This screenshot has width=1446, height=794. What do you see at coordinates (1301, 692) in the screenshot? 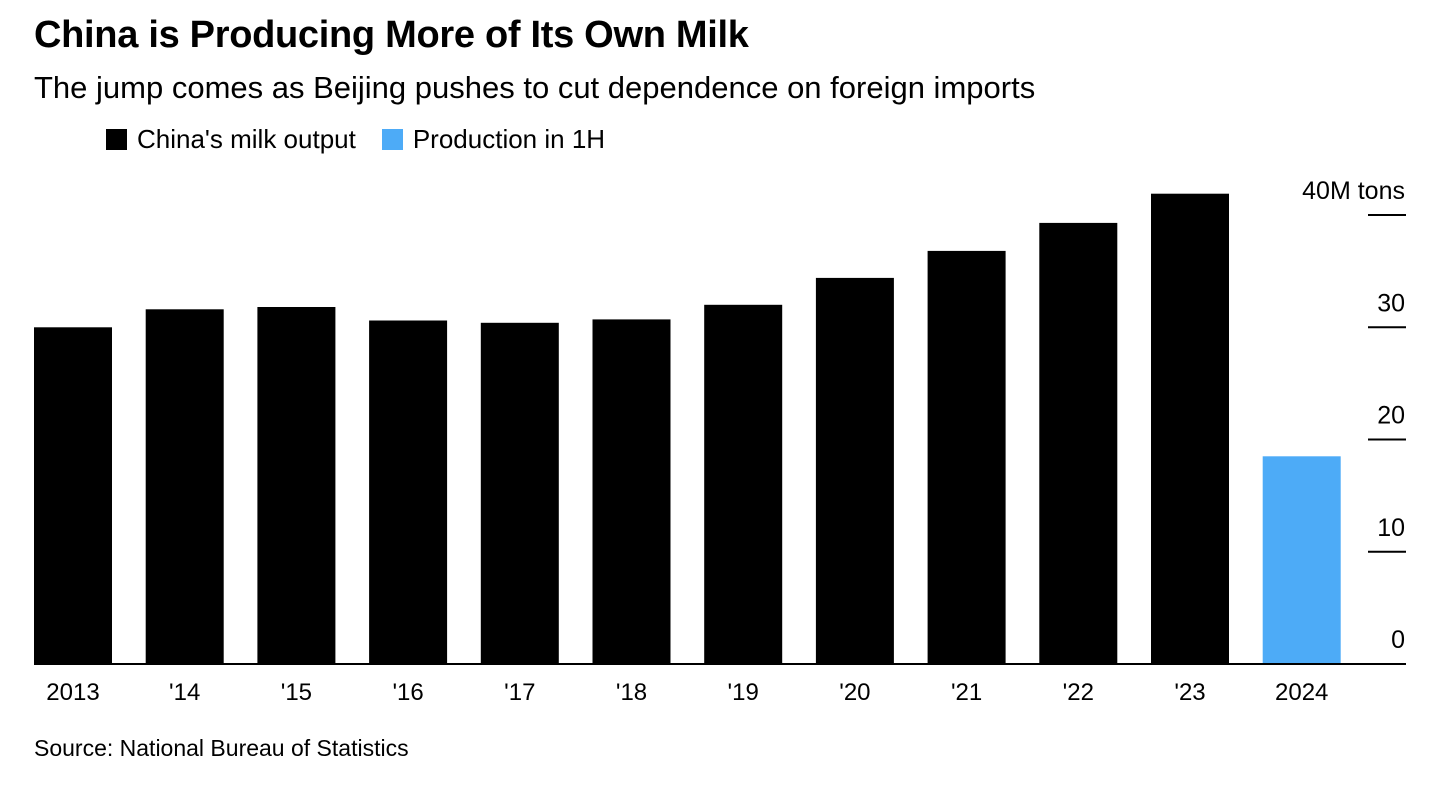
I see `x-tick-label: 2024` at bounding box center [1301, 692].